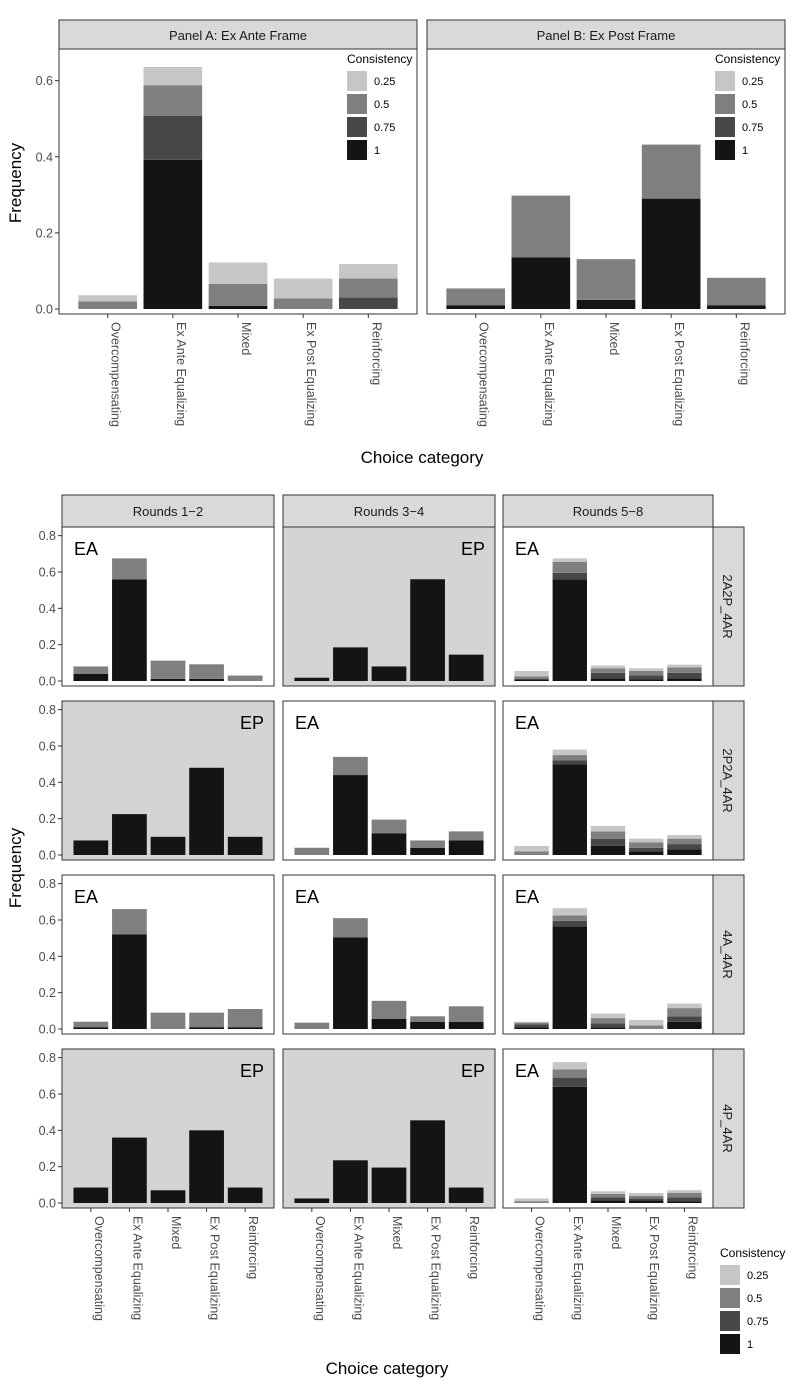 The height and width of the screenshot is (1392, 800). I want to click on bar-segment-overcompensating-r2c0, so click(91, 1028).